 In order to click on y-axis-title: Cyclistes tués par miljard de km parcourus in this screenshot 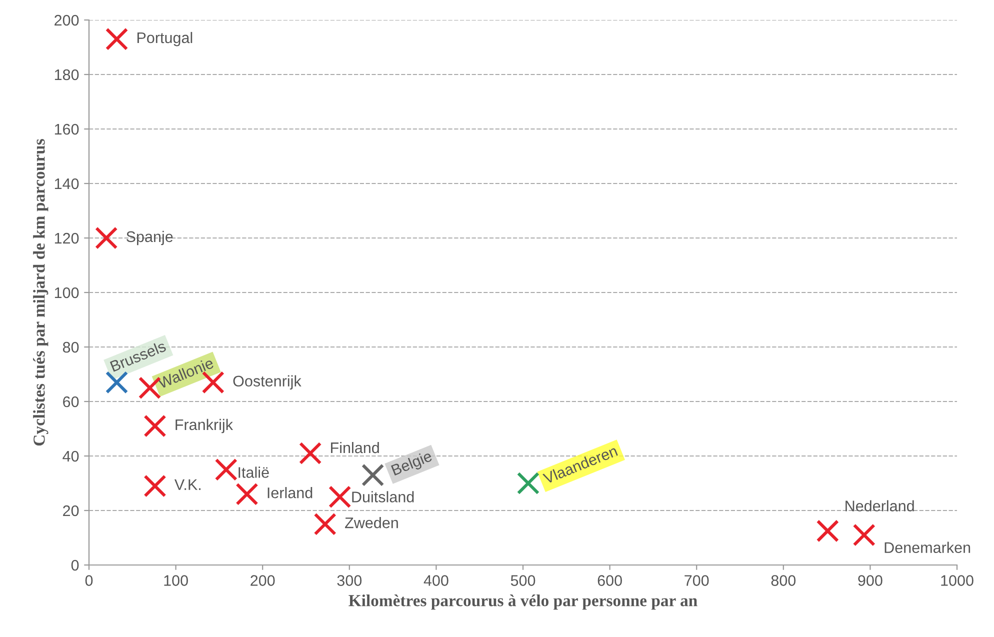, I will do `click(40, 292)`.